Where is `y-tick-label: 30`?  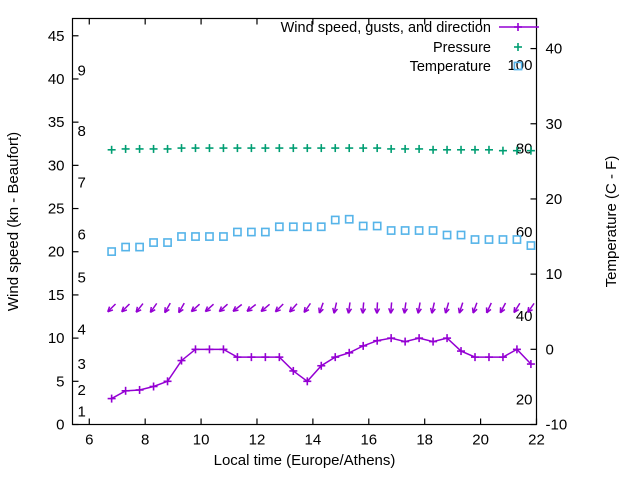
y-tick-label: 30 is located at coordinates (56, 165).